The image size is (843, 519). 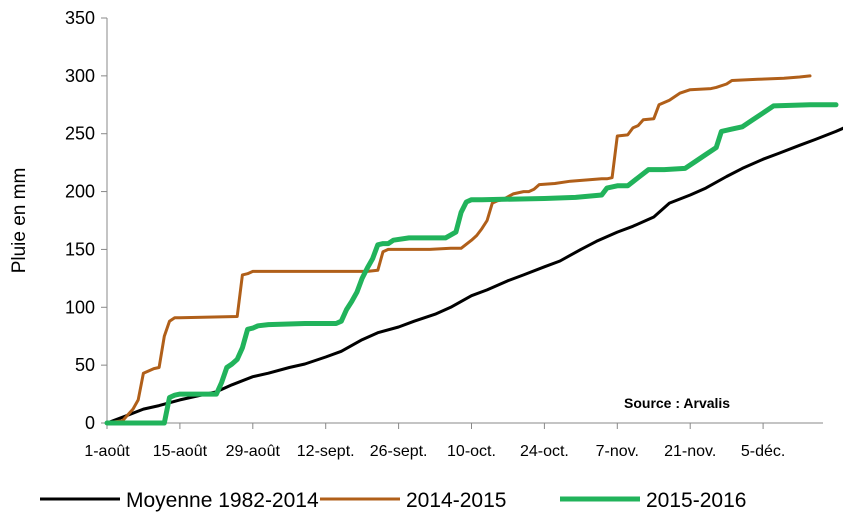 I want to click on legend-label-3: 2015-2016, so click(x=696, y=500).